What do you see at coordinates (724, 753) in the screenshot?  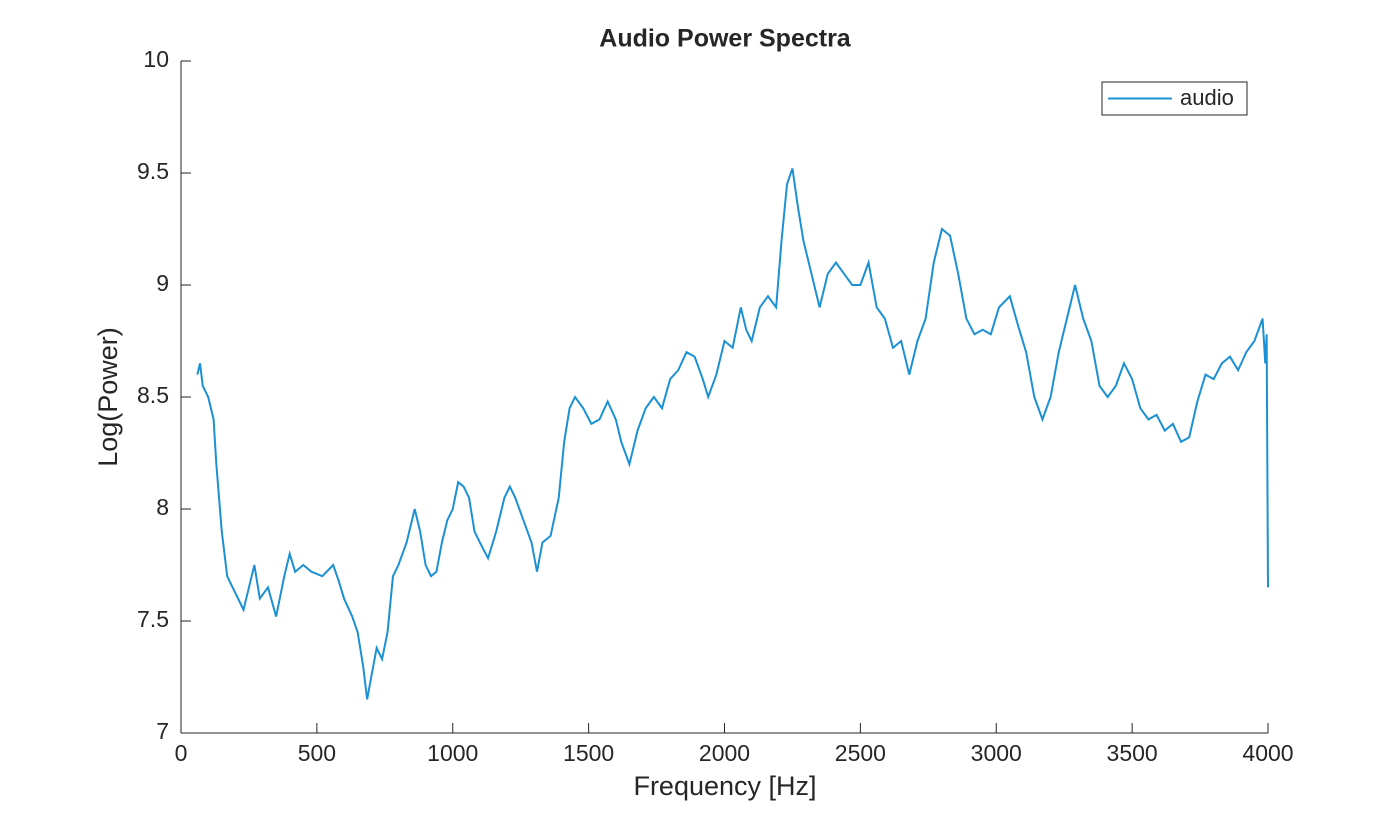 I see `x-tick-label: 2000` at bounding box center [724, 753].